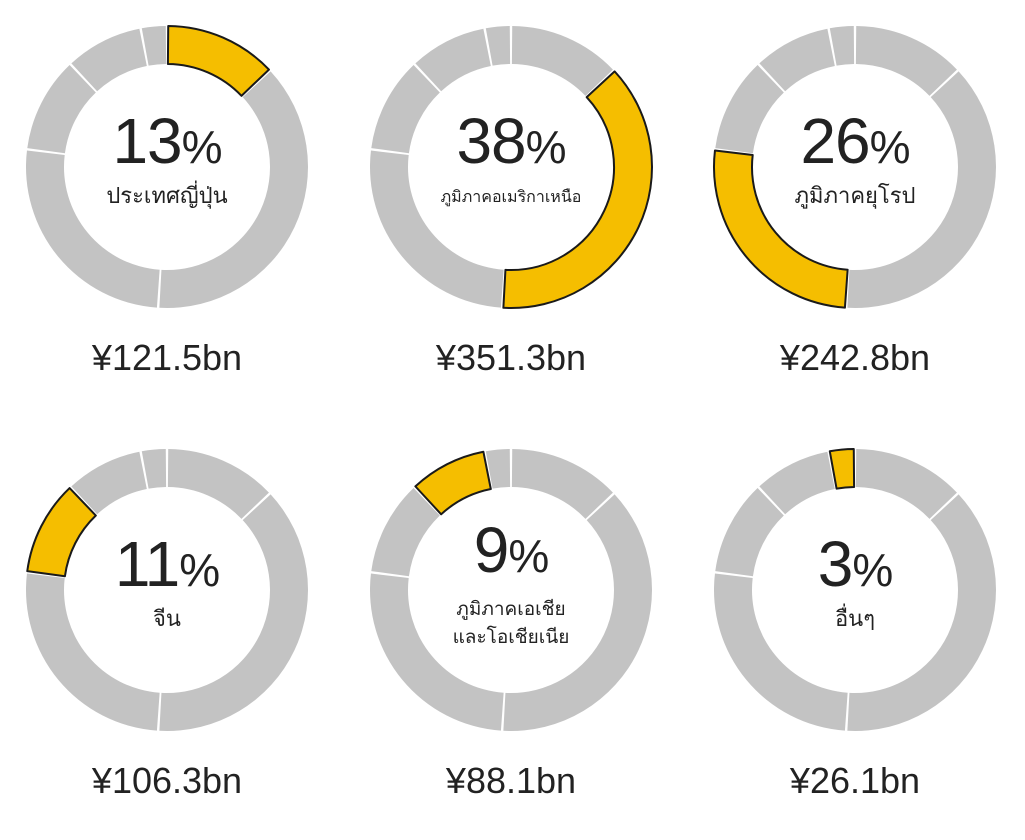 The image size is (1025, 840). Describe the element at coordinates (835, 564) in the screenshot. I see `percent-number: 3` at that location.